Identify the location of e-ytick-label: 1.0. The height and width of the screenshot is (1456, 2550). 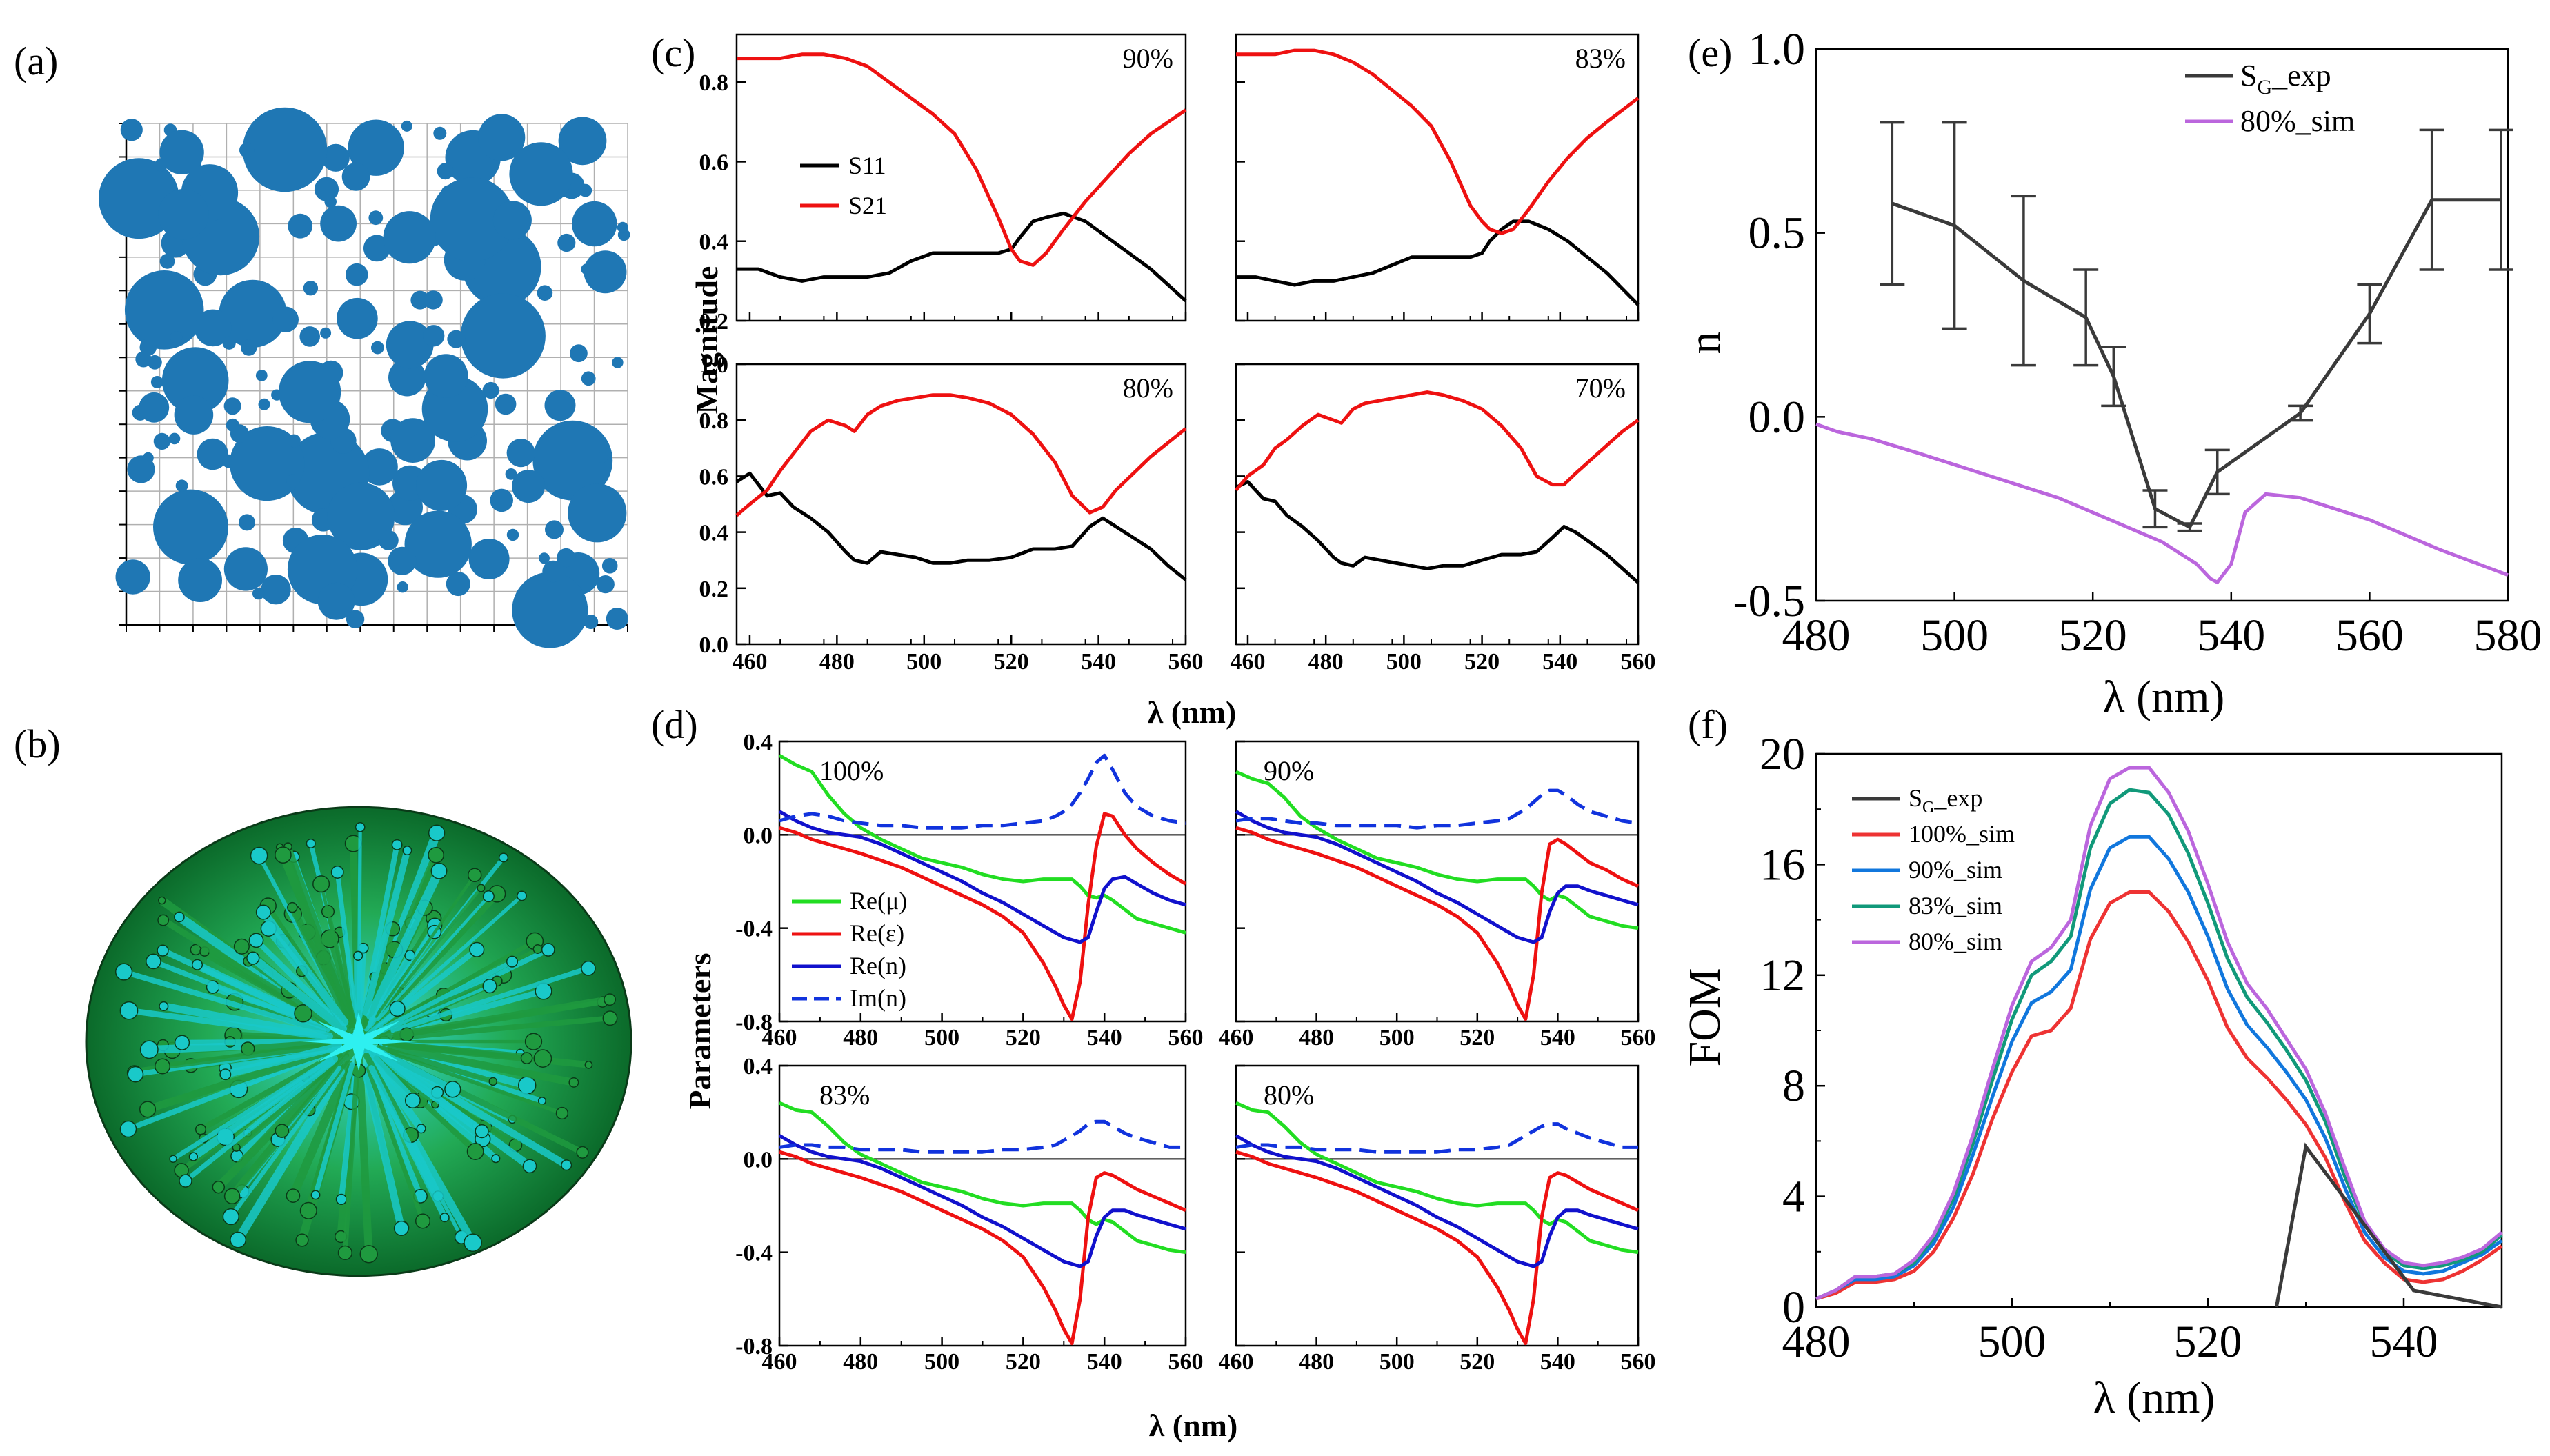
(1777, 49).